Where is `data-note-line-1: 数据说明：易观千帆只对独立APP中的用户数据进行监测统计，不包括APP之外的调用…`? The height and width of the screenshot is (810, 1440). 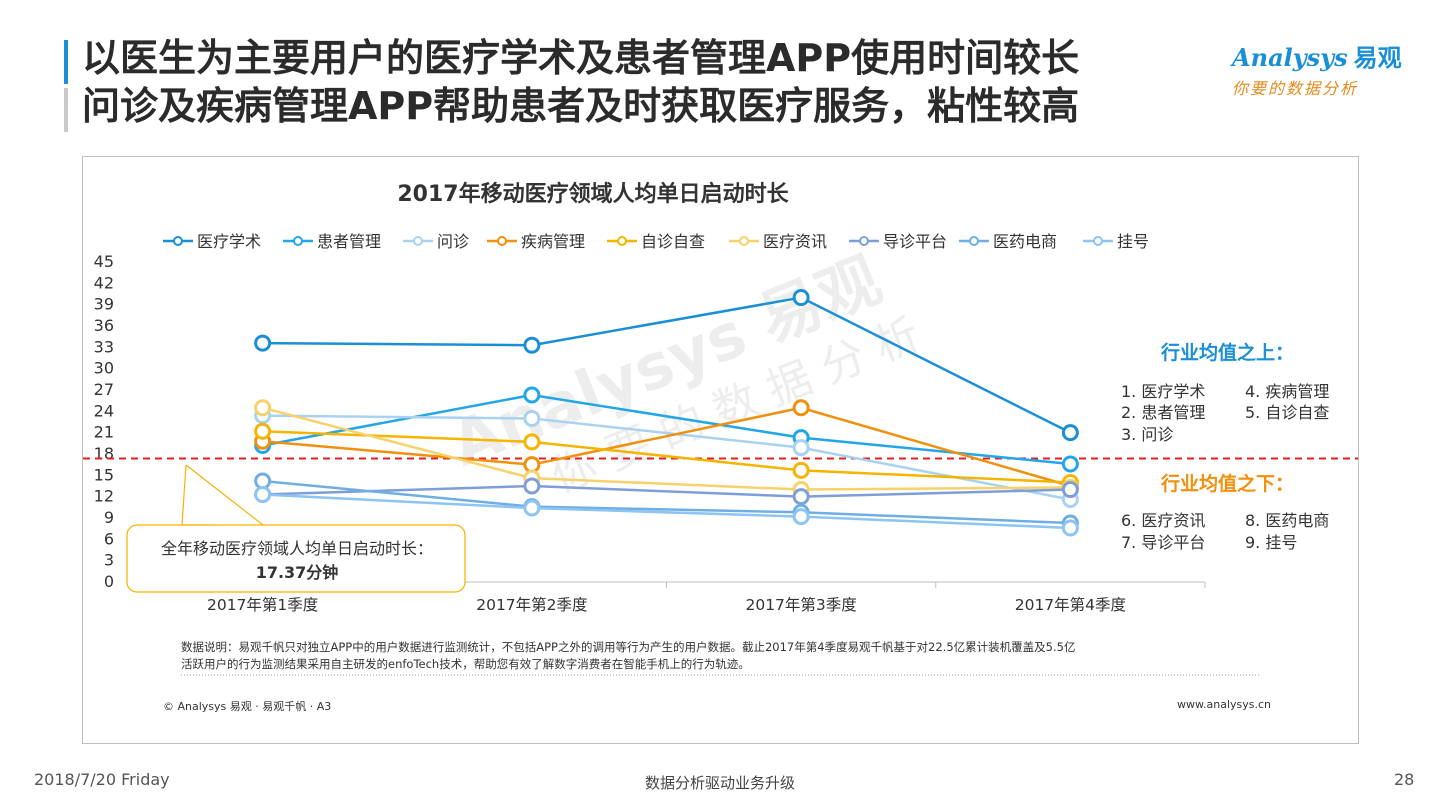 data-note-line-1: 数据说明：易观千帆只对独立APP中的用户数据进行监测统计，不包括APP之外的调用… is located at coordinates (628, 647).